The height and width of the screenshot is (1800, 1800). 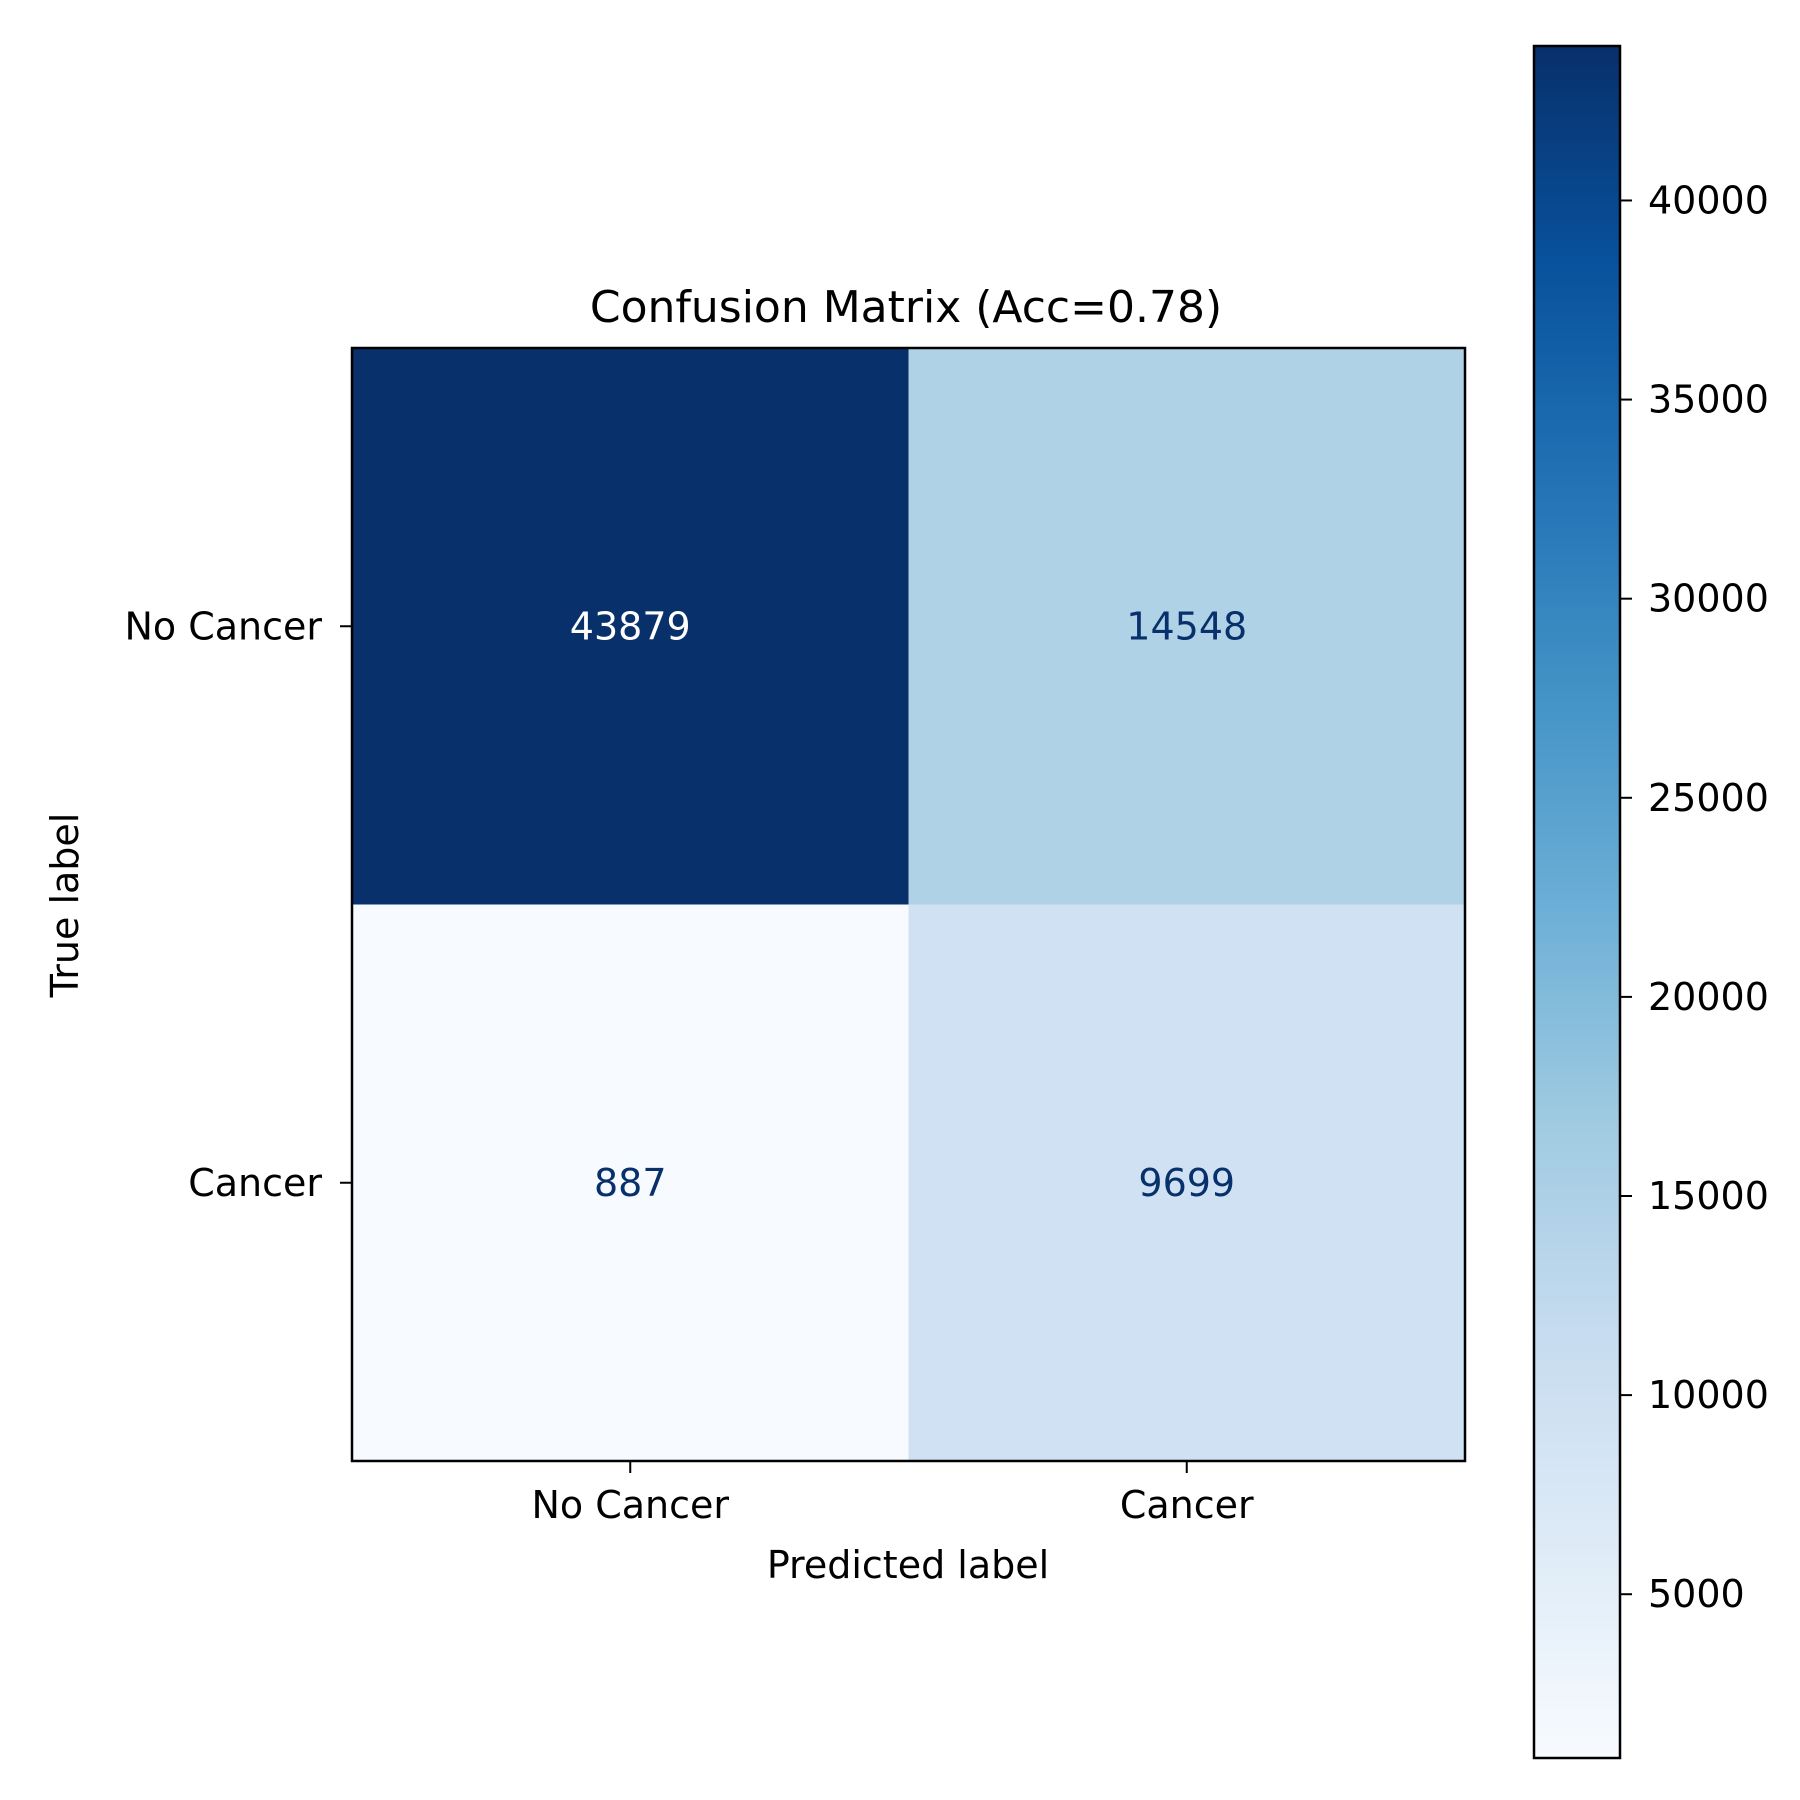 I want to click on x-axis-label: Predicted label, so click(x=908, y=1565).